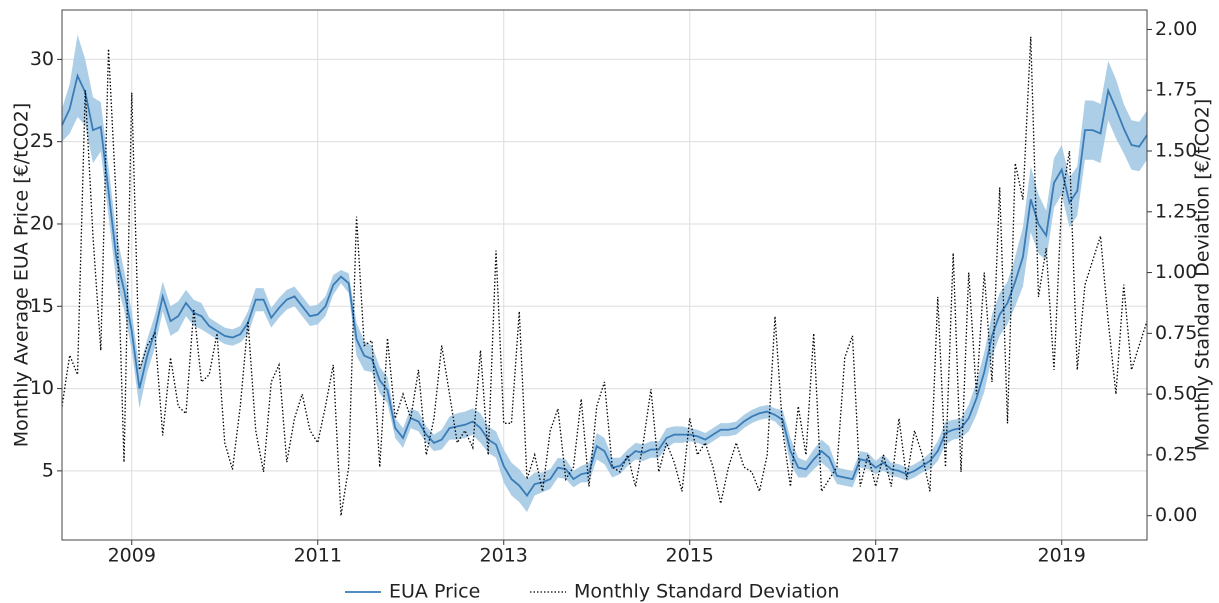 The width and height of the screenshot is (1219, 603). Describe the element at coordinates (1176, 454) in the screenshot. I see `y2-tick-label: 0.25` at that location.